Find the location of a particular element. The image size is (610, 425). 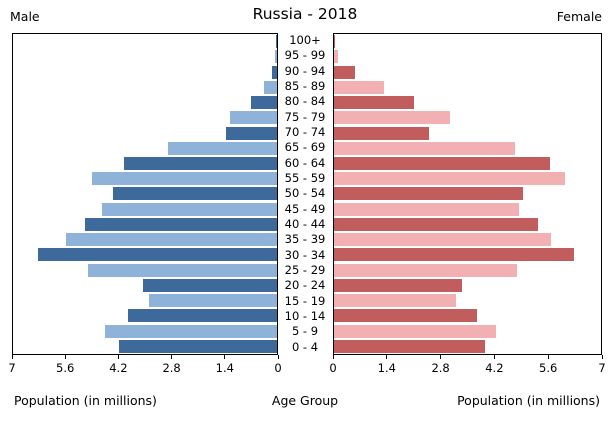

age-label-cell-5-9: 5 - 9 is located at coordinates (305, 331).